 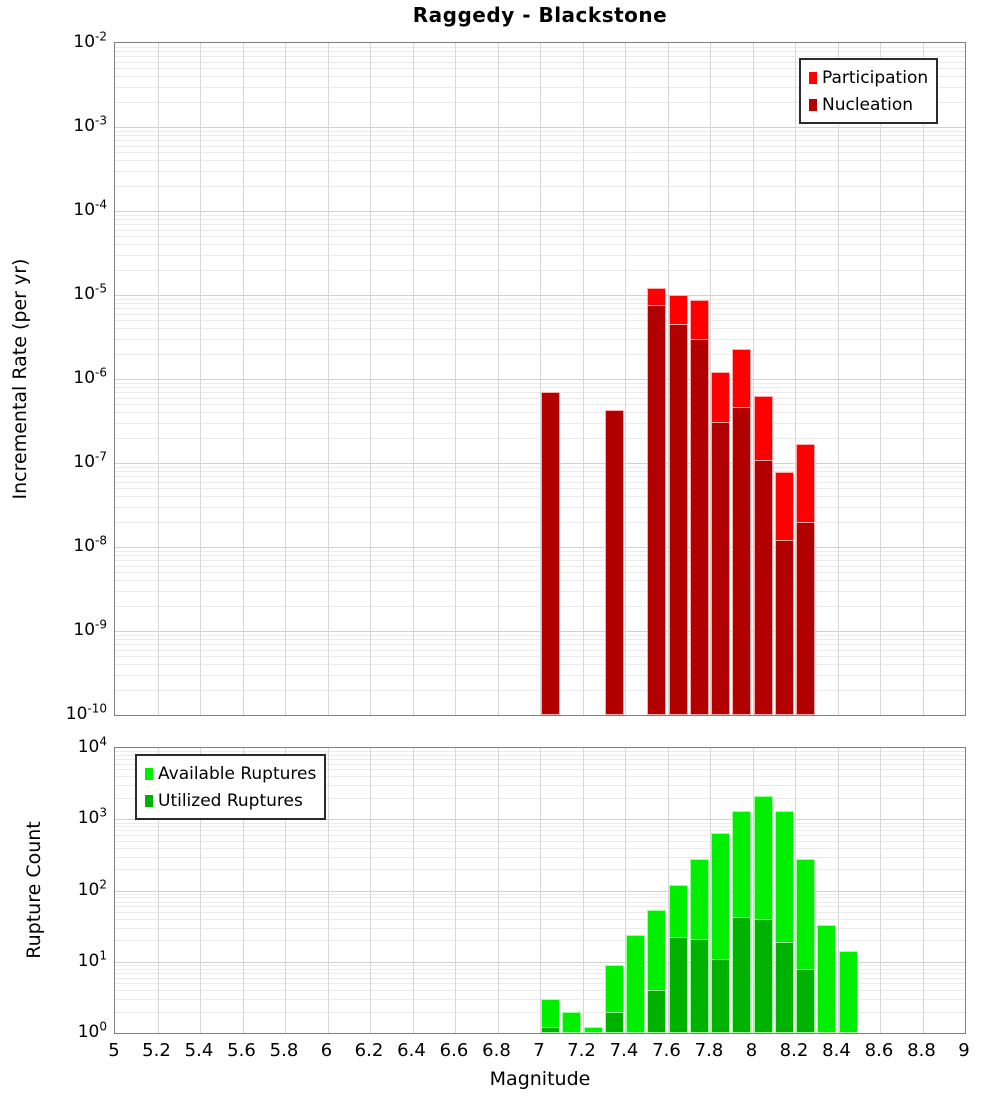 I want to click on bar-available-ruptures-7.15, so click(x=572, y=1022).